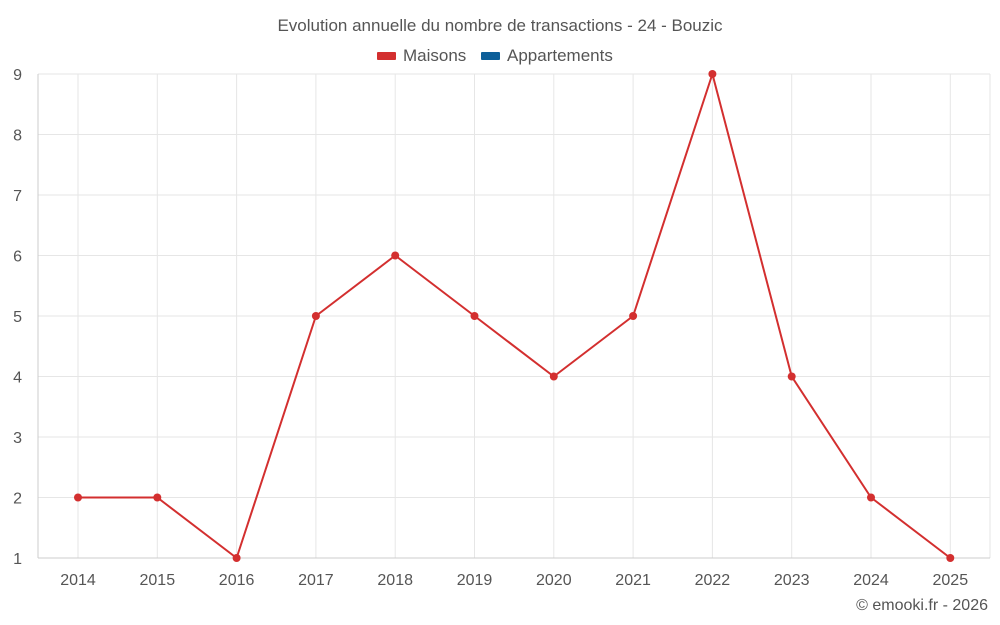 Image resolution: width=1000 pixels, height=625 pixels. What do you see at coordinates (17, 136) in the screenshot?
I see `y-tick-label: 8` at bounding box center [17, 136].